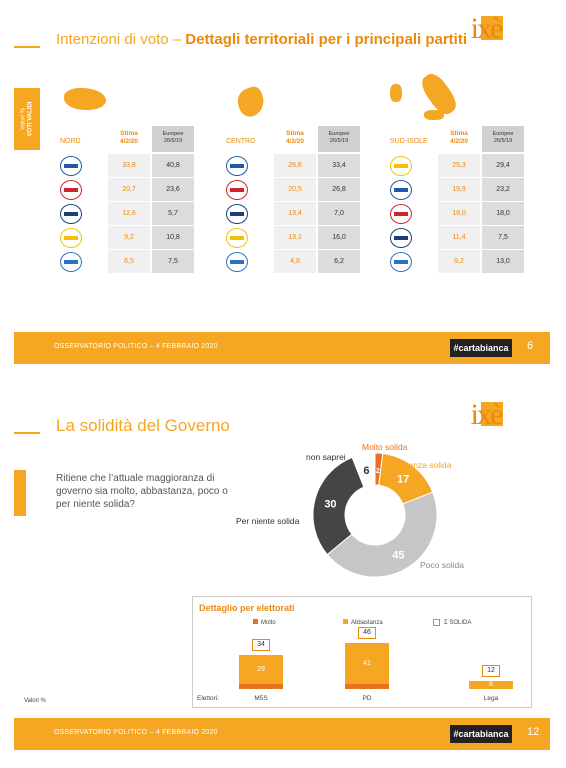  What do you see at coordinates (339, 189) in the screenshot?
I see `value-europee: 26,8` at bounding box center [339, 189].